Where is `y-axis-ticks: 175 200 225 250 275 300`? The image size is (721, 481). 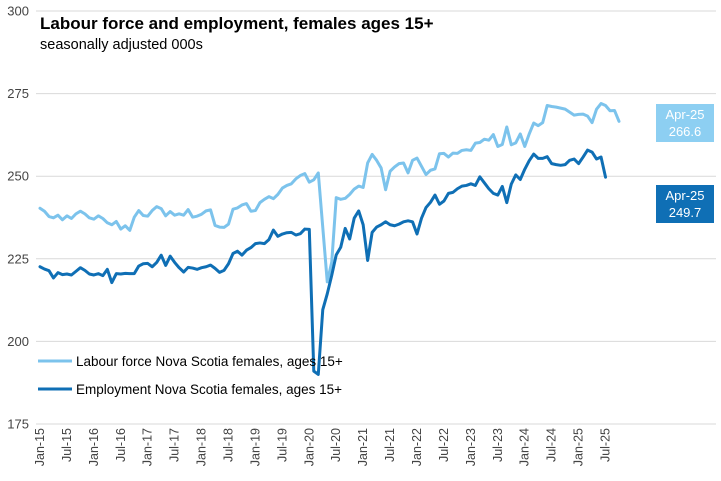 y-axis-ticks: 175 200 225 250 275 300 is located at coordinates (18, 218).